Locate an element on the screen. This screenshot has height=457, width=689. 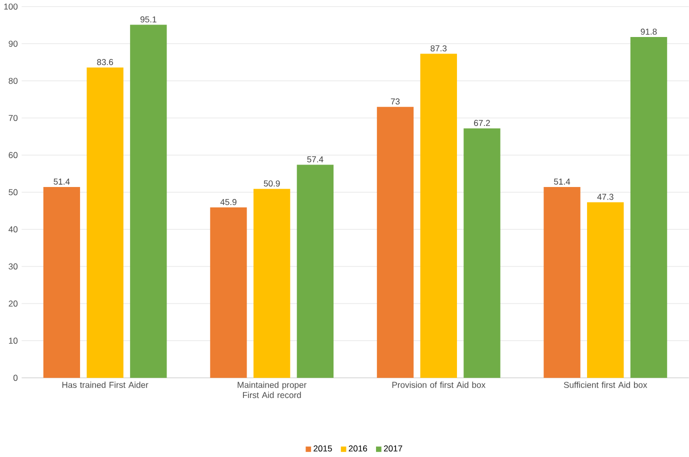
data-label: 95.1 is located at coordinates (148, 19).